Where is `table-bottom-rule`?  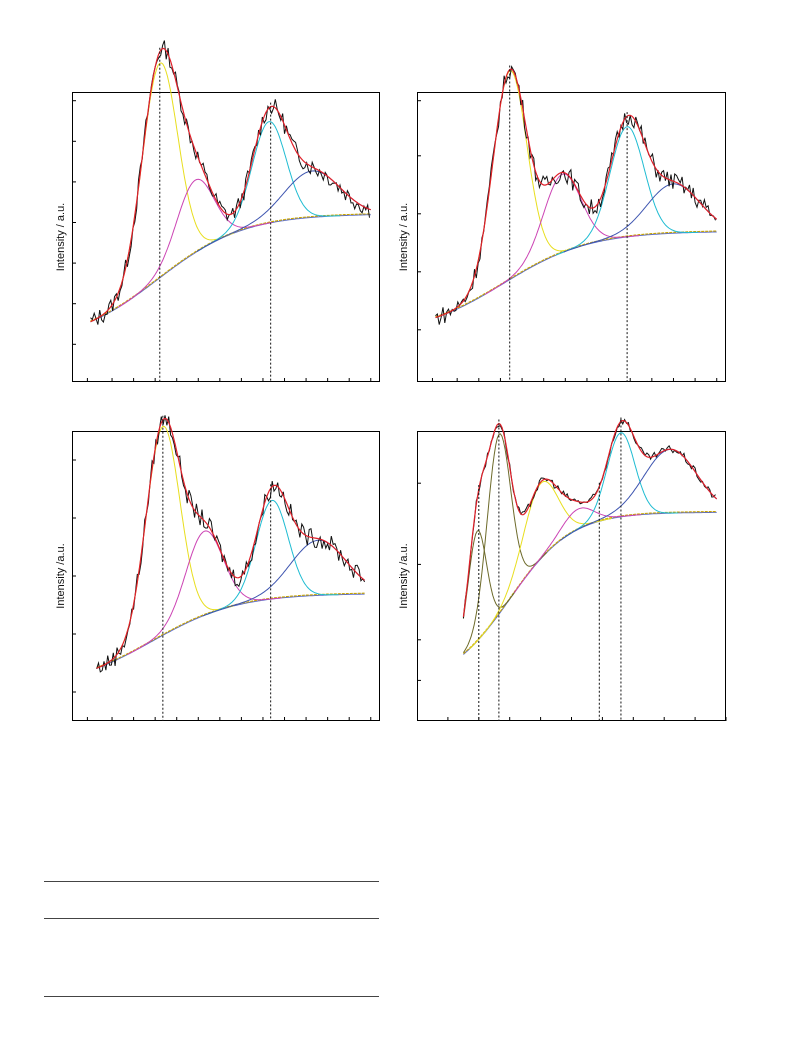
table-bottom-rule is located at coordinates (211, 996).